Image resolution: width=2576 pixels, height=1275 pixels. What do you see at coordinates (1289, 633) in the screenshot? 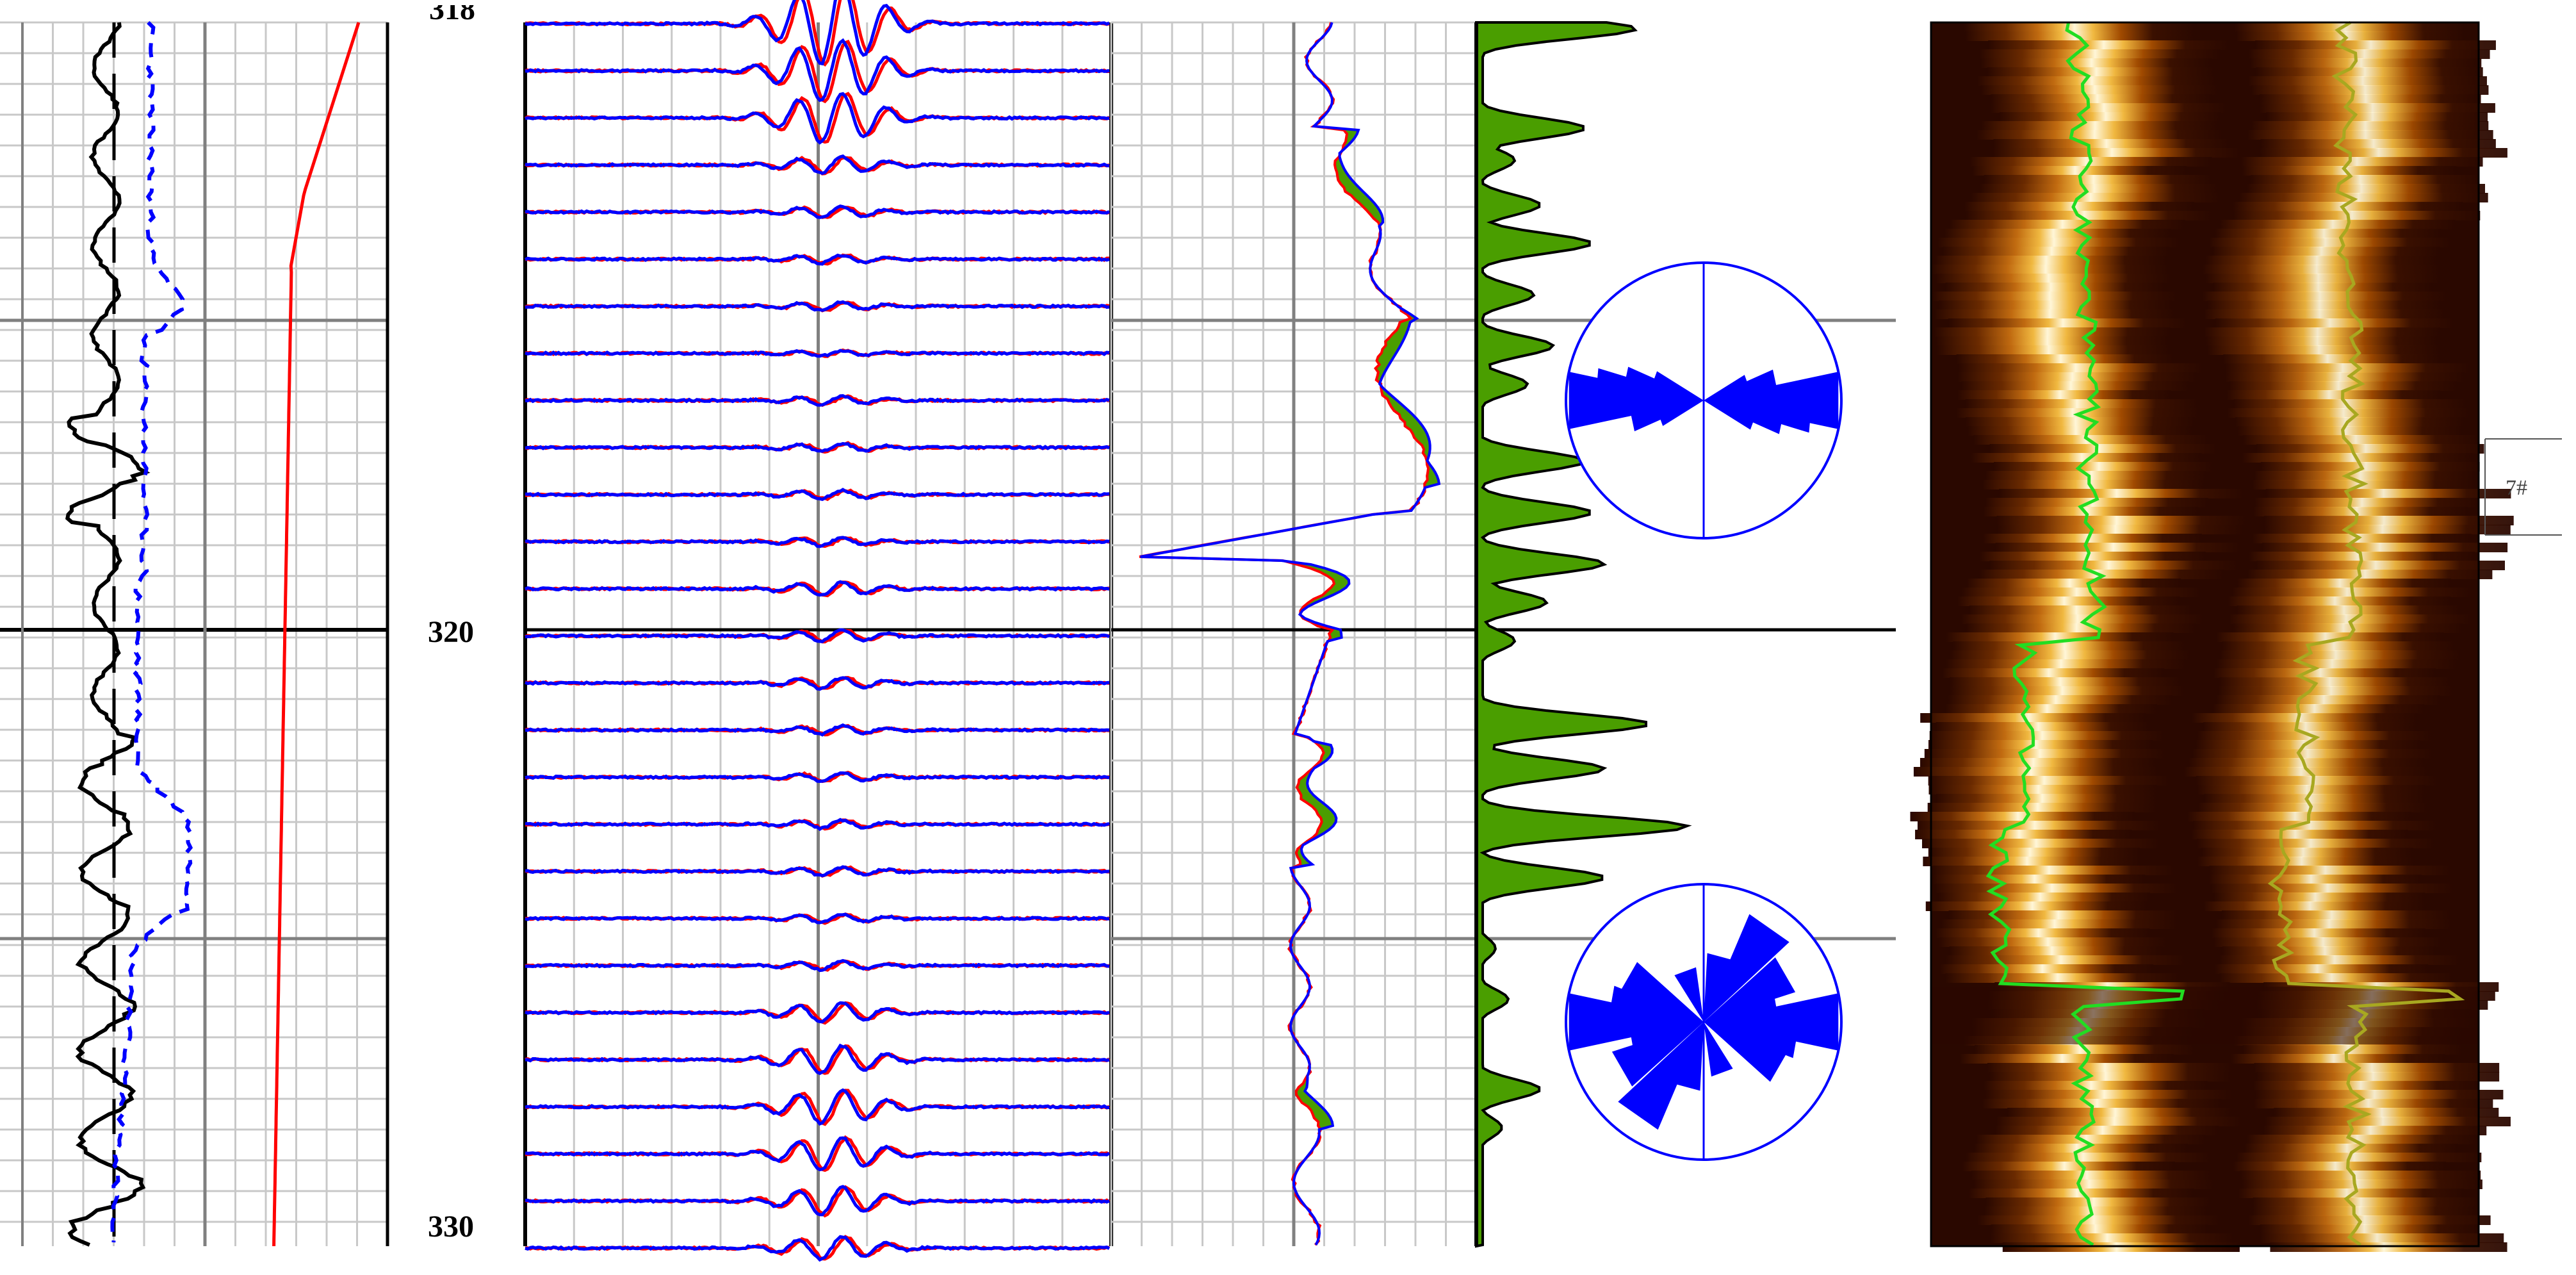
I see `overlay-green-fill` at bounding box center [1289, 633].